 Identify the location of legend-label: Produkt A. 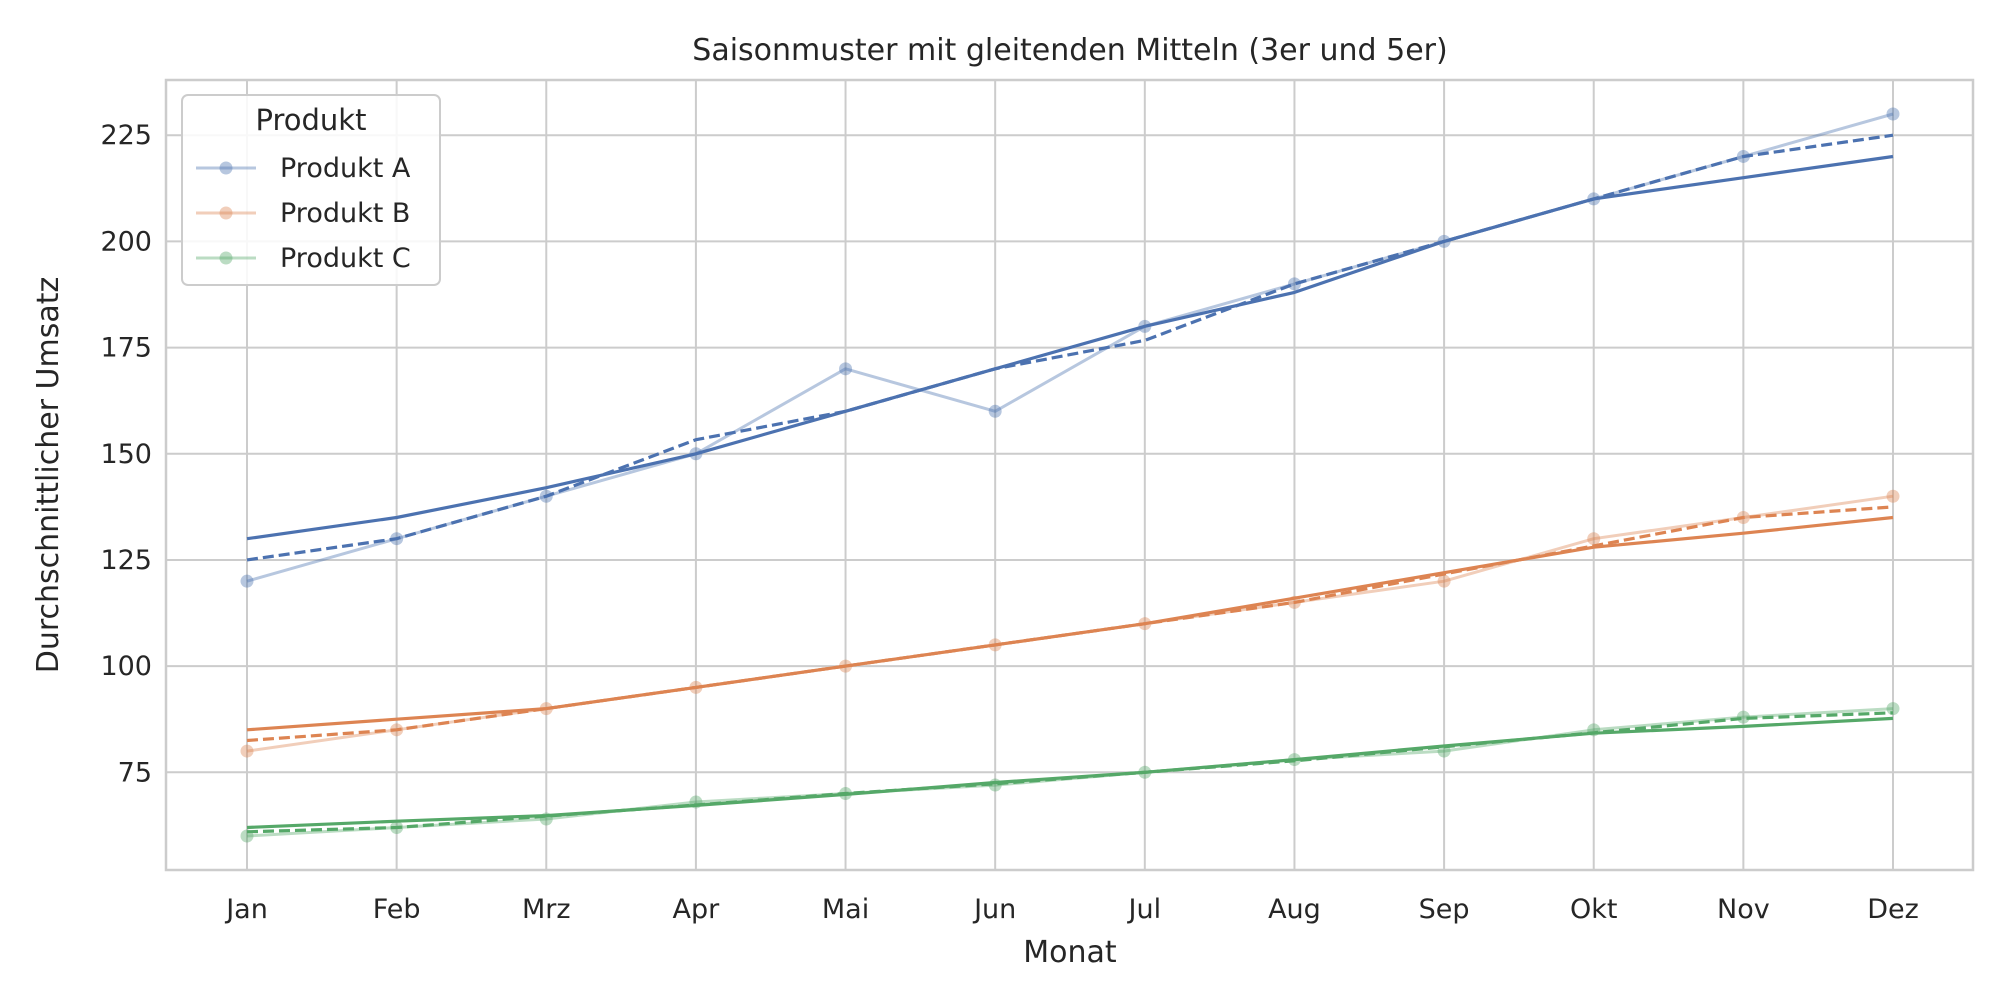
(345, 168).